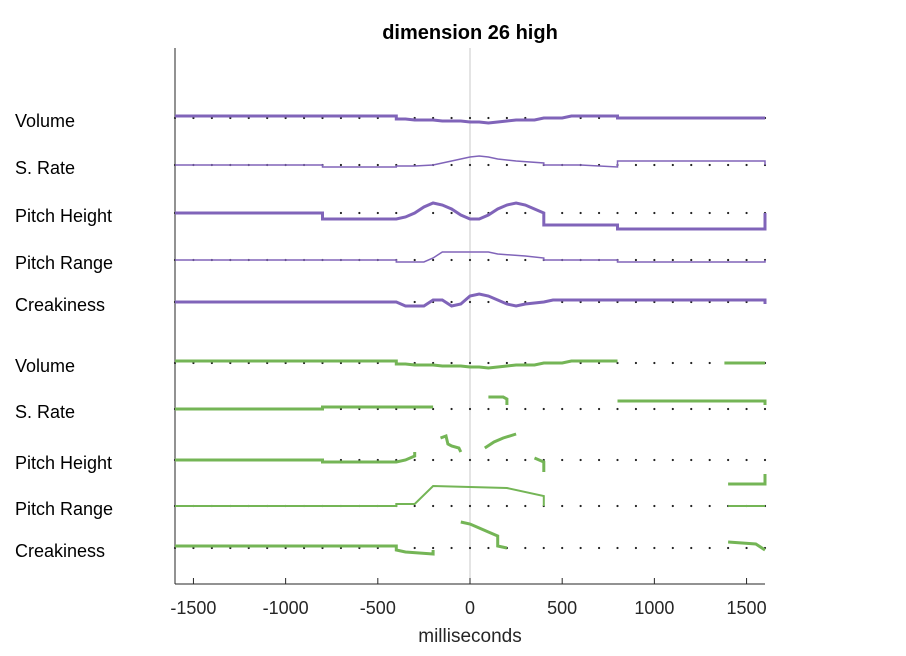 This screenshot has height=656, width=906. Describe the element at coordinates (378, 608) in the screenshot. I see `x-tick-label: -500` at that location.